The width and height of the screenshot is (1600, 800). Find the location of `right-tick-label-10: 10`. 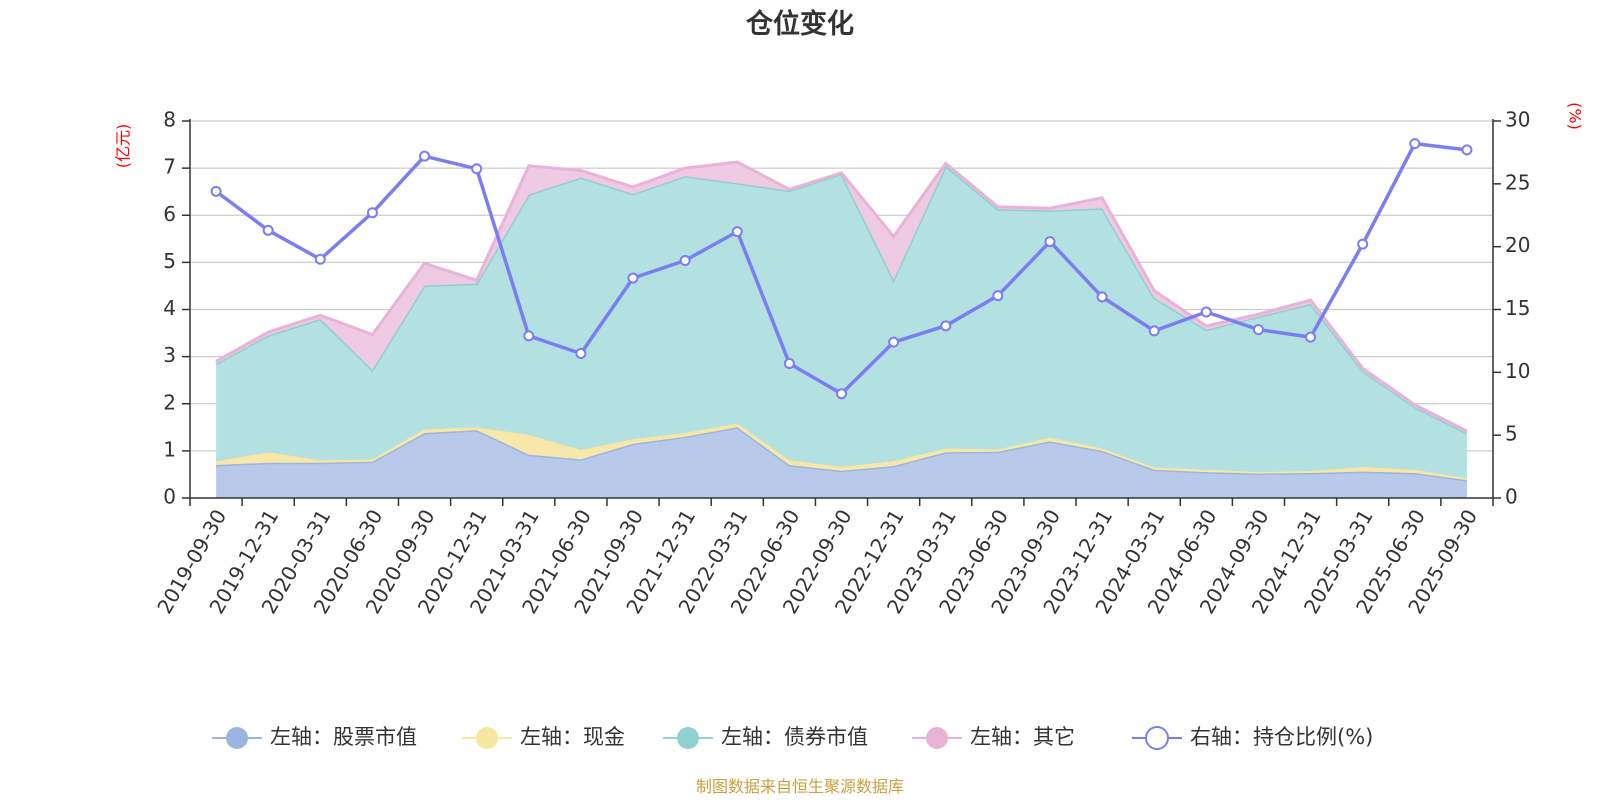

right-tick-label-10: 10 is located at coordinates (1517, 371).